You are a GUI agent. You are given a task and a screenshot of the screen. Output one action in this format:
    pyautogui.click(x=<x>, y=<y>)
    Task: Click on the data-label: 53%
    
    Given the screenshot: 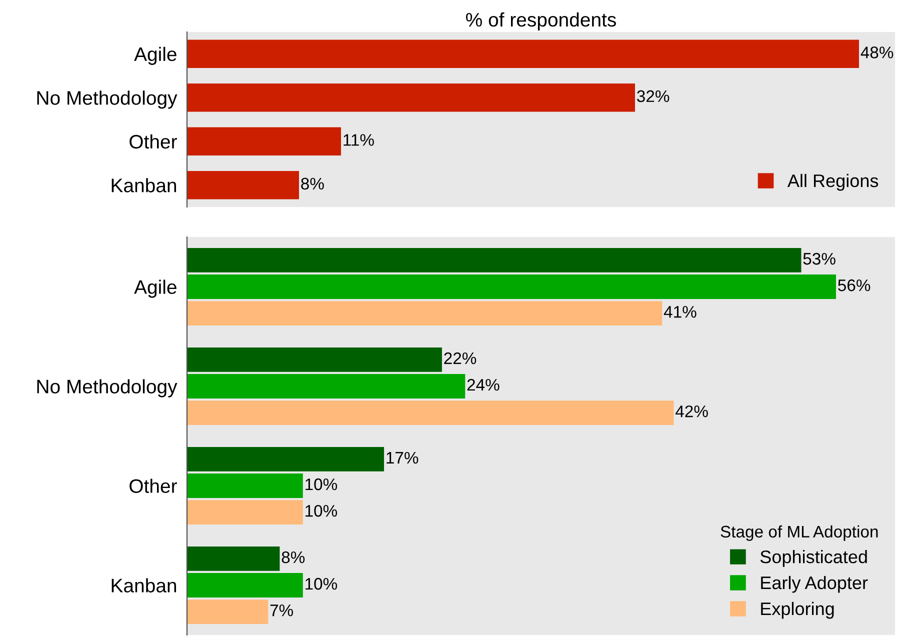 What is the action you would take?
    pyautogui.click(x=819, y=258)
    